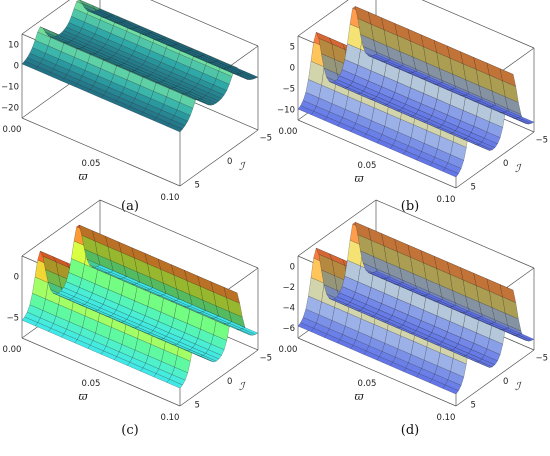 The height and width of the screenshot is (456, 550). I want to click on z-tick-label: −6, so click(288, 329).